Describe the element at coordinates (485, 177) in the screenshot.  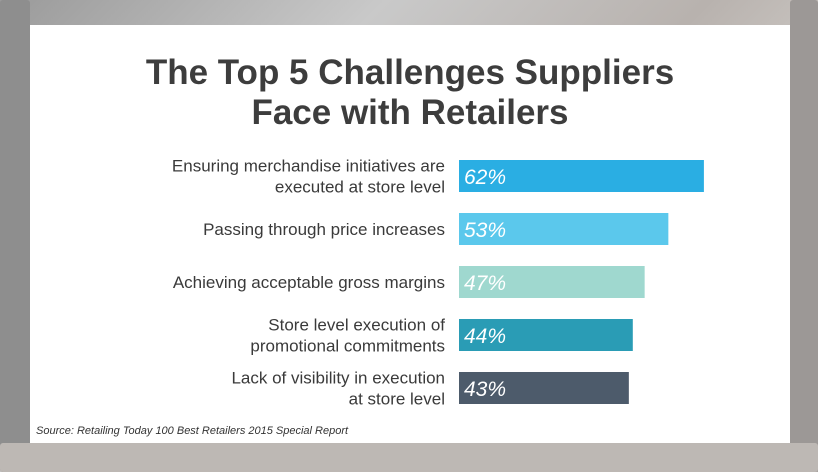
I see `bar-value-label-1: 62%` at that location.